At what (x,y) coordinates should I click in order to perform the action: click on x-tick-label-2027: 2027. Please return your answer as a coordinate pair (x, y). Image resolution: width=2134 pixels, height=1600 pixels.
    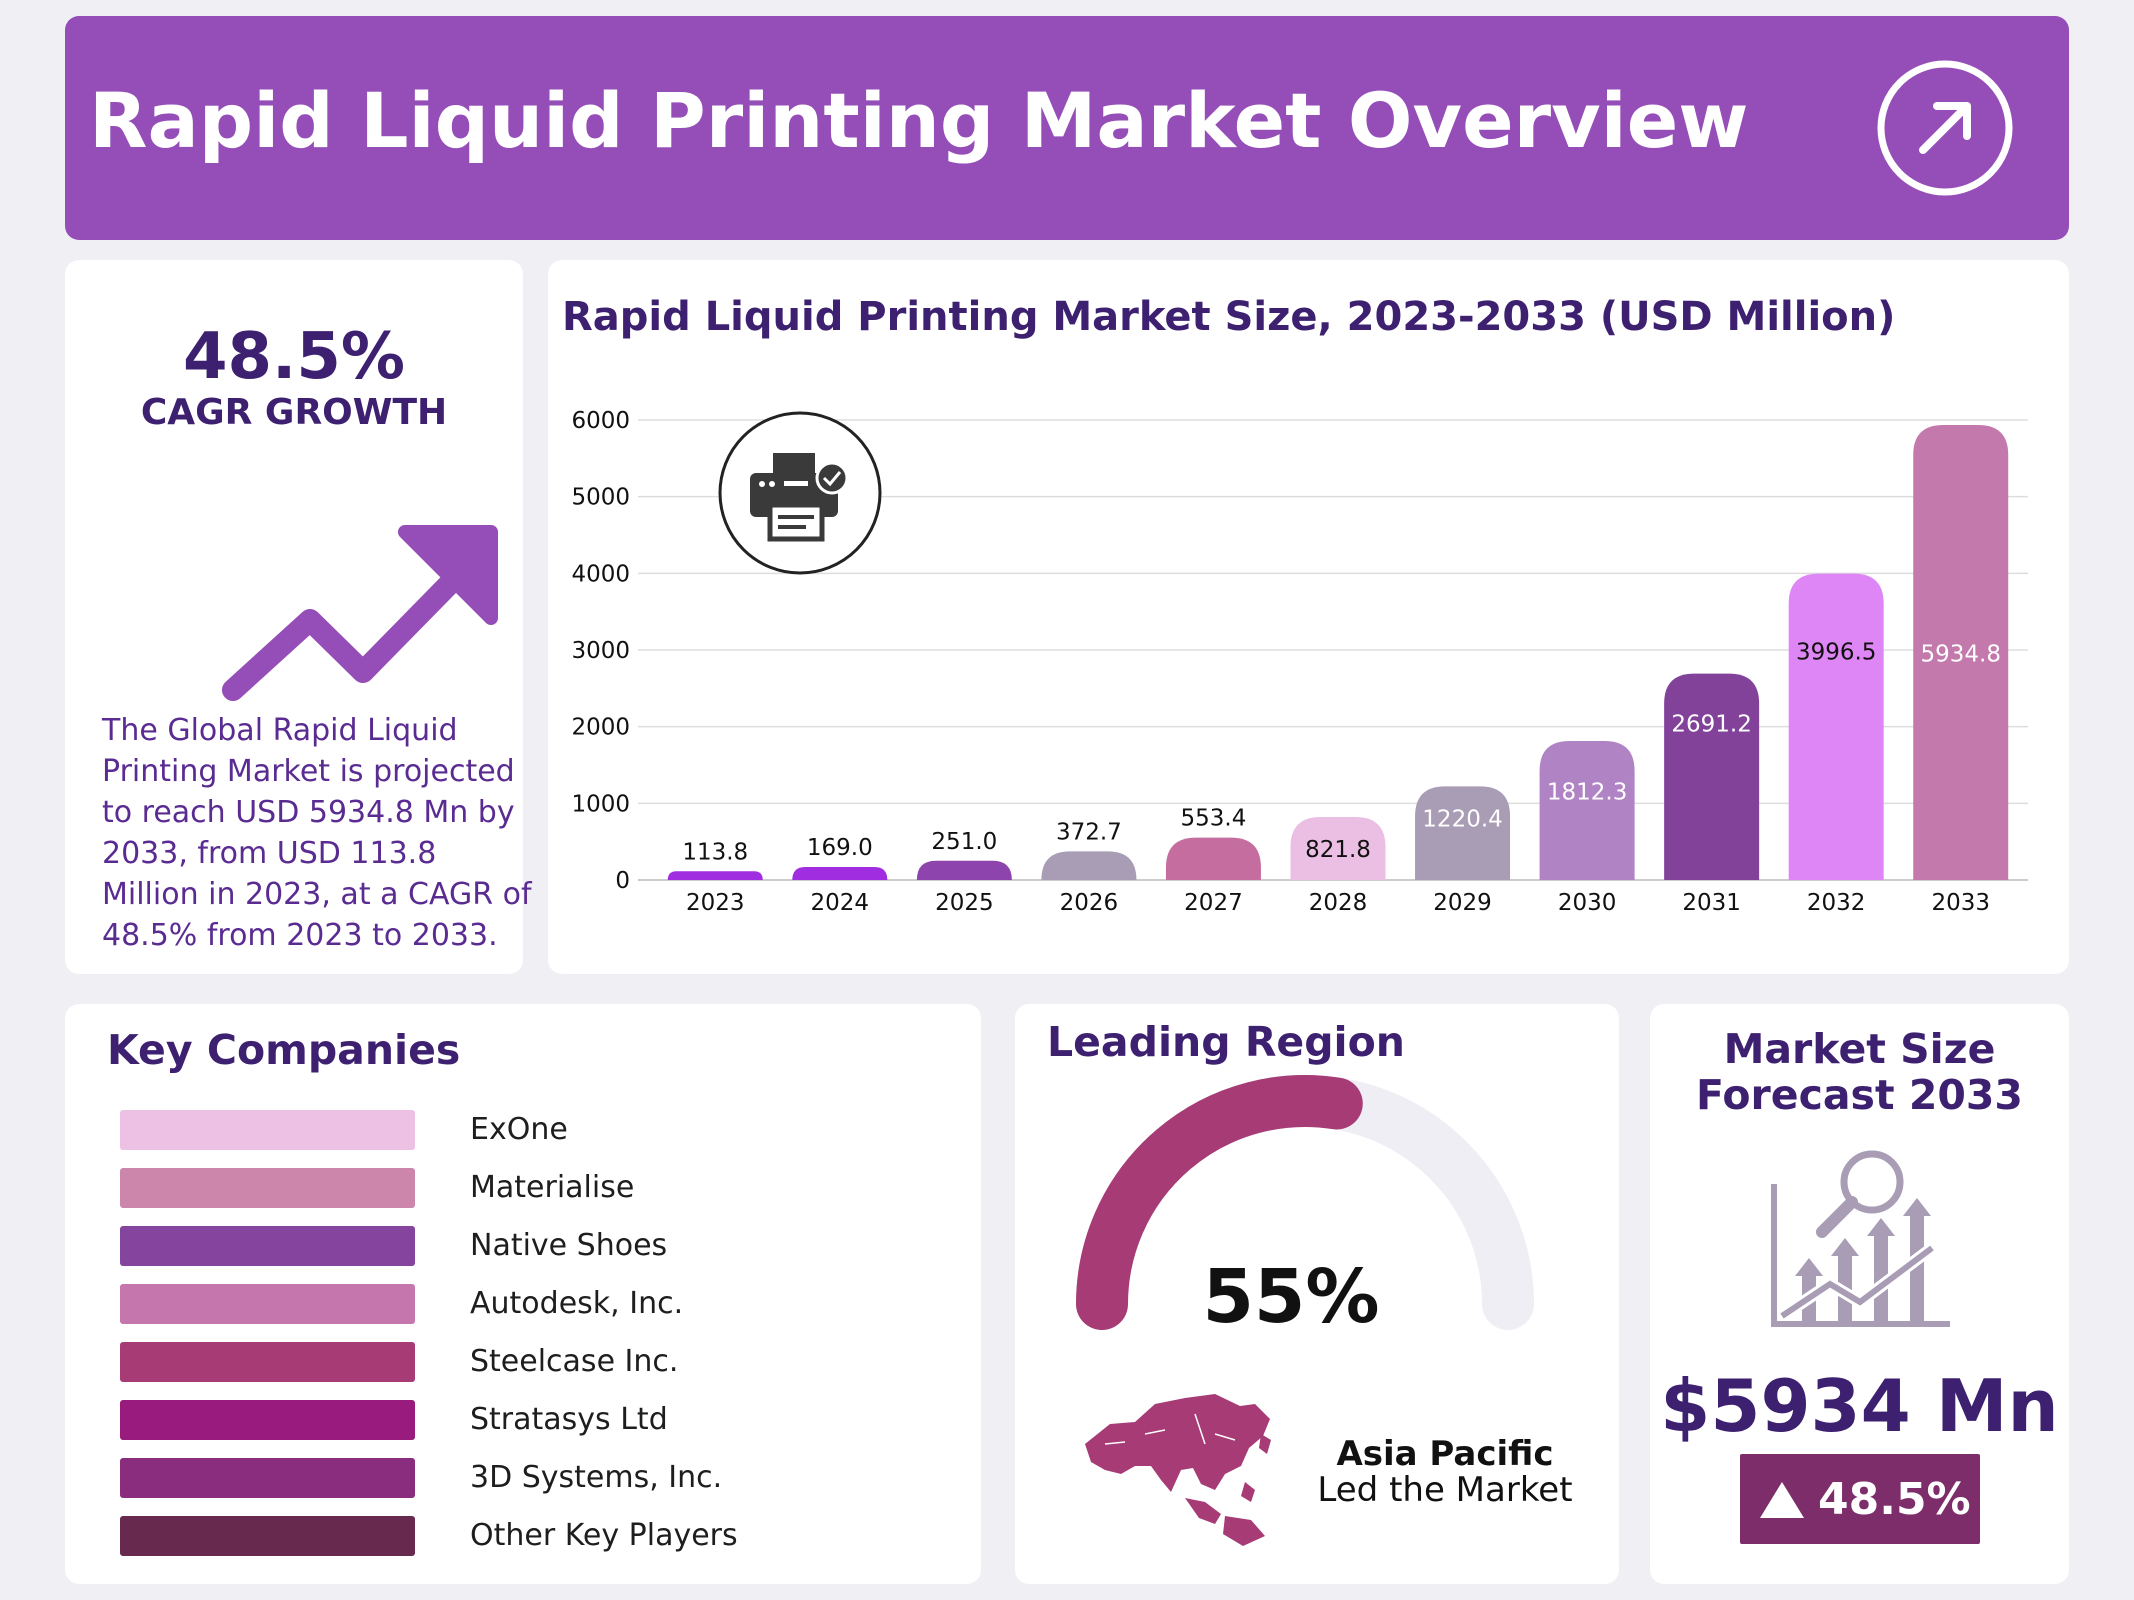
    Looking at the image, I should click on (1213, 903).